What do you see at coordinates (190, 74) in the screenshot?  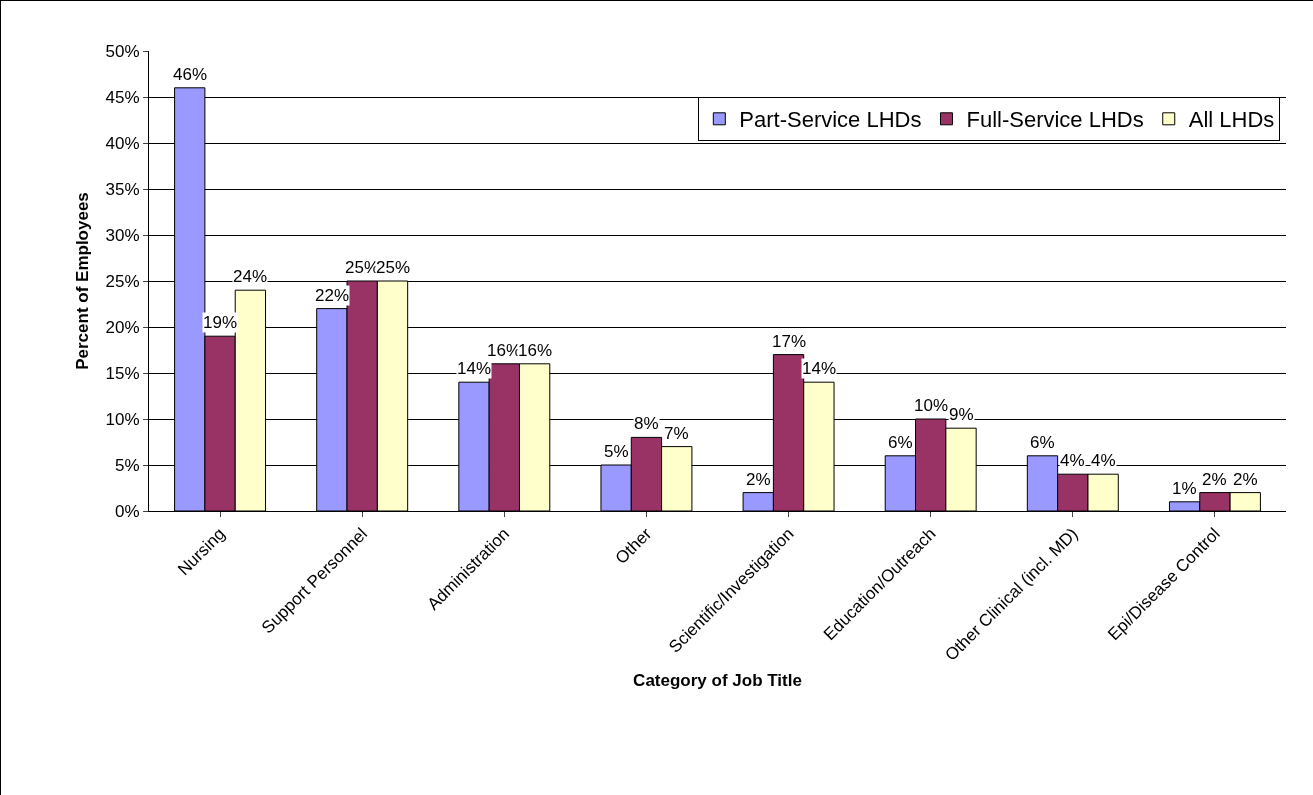 I see `data-label: 46%` at bounding box center [190, 74].